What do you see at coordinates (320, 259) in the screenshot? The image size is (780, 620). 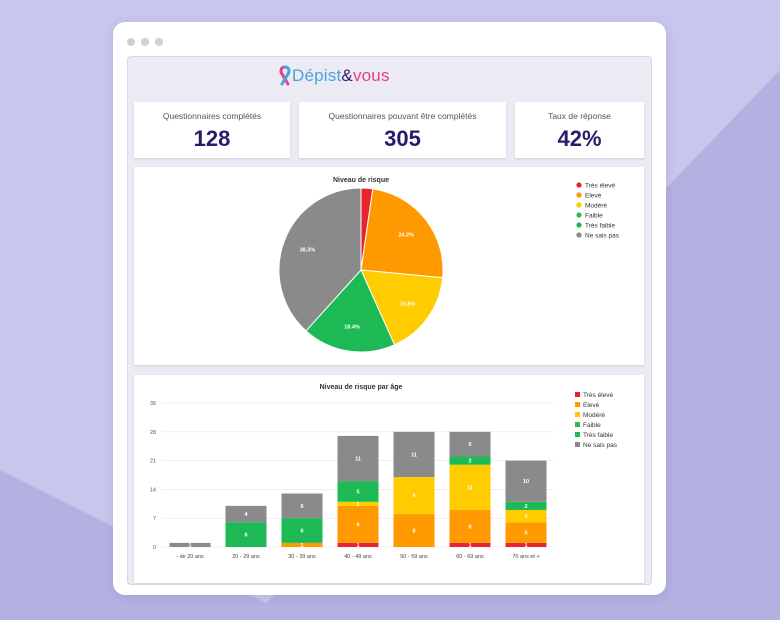 I see `pie-slice-ne-sais-pas` at bounding box center [320, 259].